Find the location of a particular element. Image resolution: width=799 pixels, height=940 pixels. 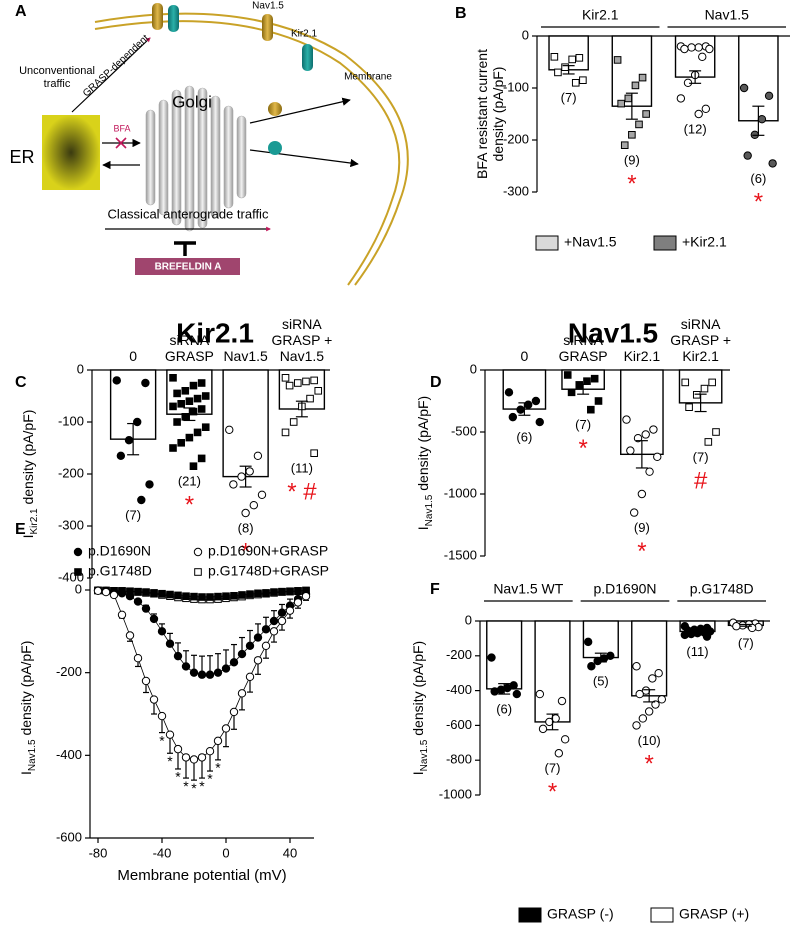

category-label-box: siRNA GRASP + Nav1.5 is located at coordinates (301, 340).